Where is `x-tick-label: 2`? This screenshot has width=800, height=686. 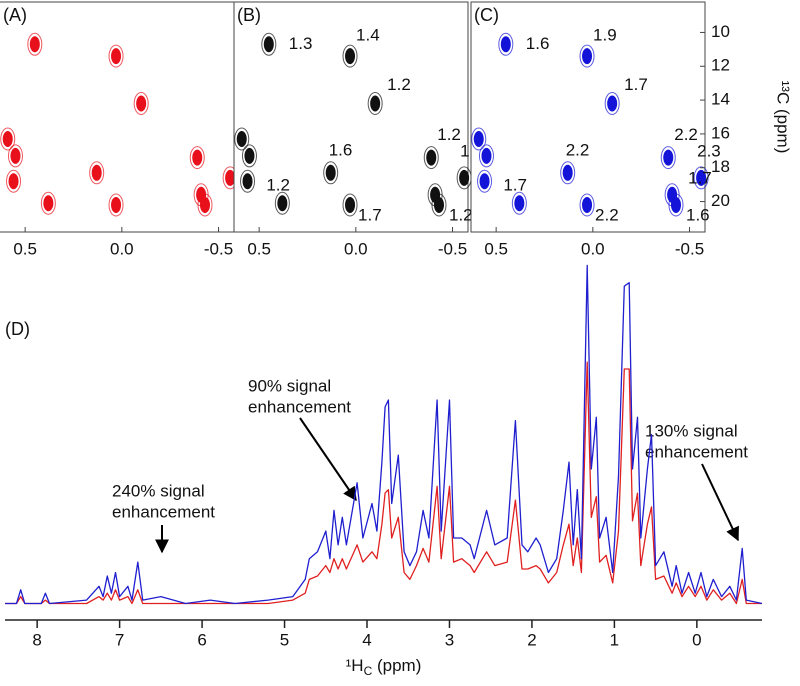 x-tick-label: 2 is located at coordinates (531, 639).